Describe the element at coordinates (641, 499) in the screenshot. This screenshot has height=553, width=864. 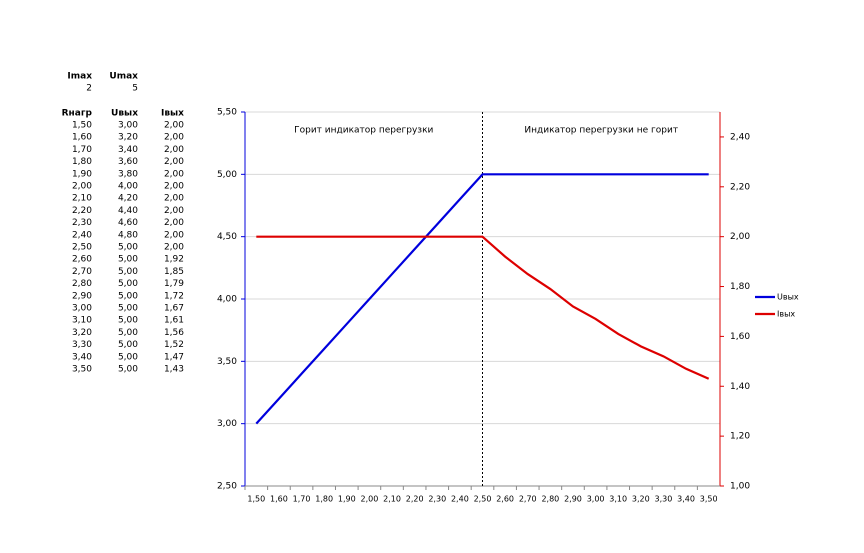
I see `x-tick-label: 3,20` at that location.